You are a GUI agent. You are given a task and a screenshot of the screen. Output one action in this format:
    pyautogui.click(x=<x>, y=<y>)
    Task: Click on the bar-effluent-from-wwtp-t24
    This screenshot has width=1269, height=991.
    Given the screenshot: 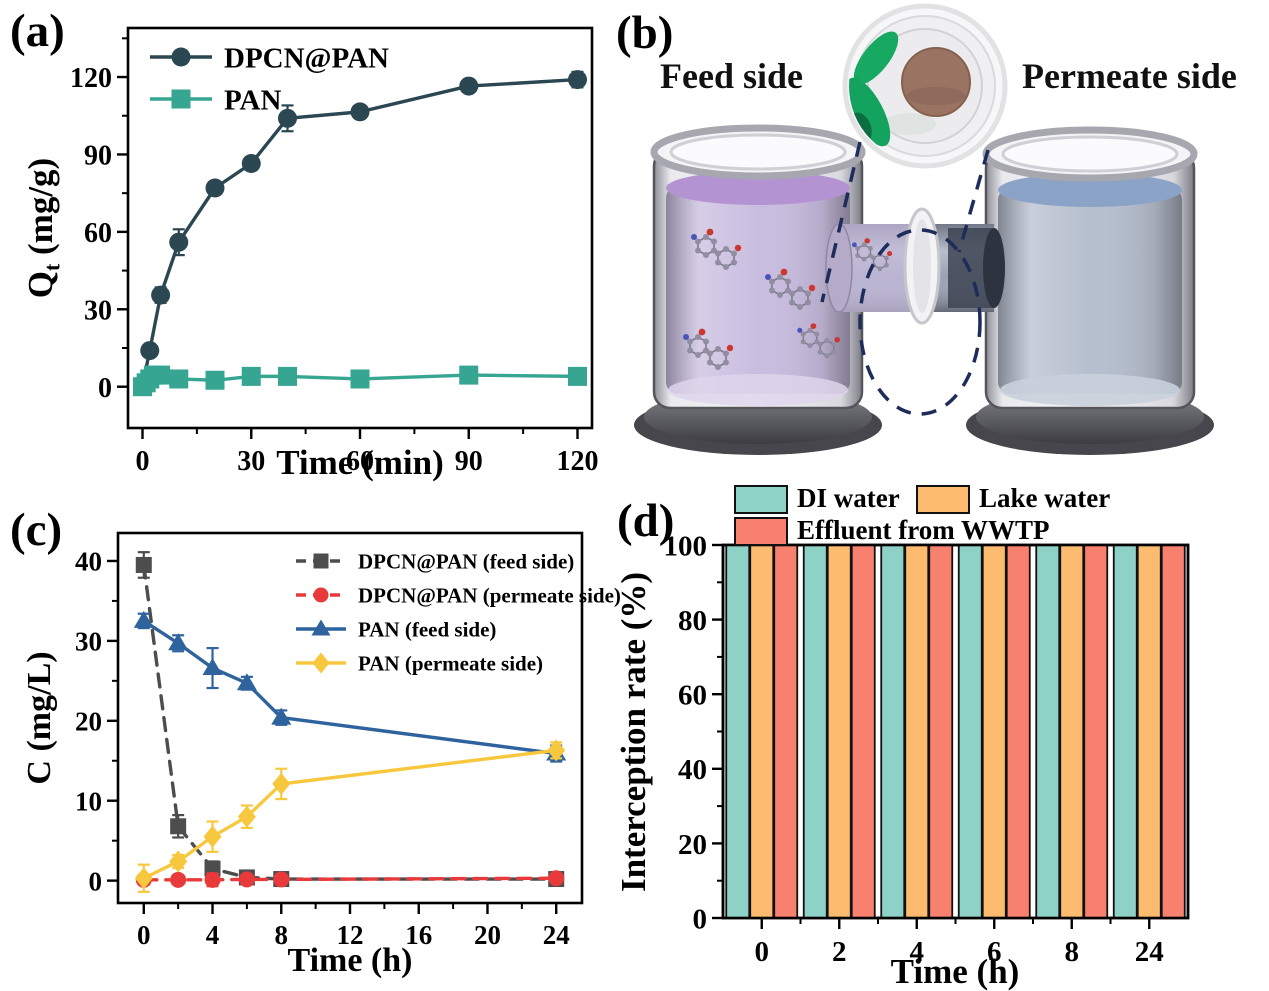 What is the action you would take?
    pyautogui.click(x=1173, y=731)
    